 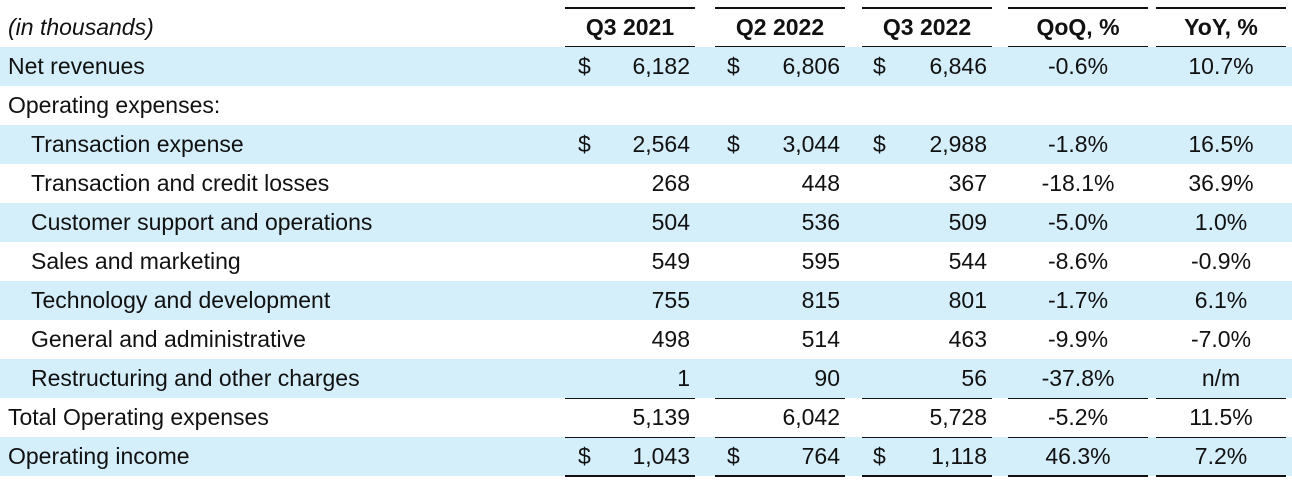 What do you see at coordinates (1221, 339) in the screenshot?
I see `value-yoy: -7.0%` at bounding box center [1221, 339].